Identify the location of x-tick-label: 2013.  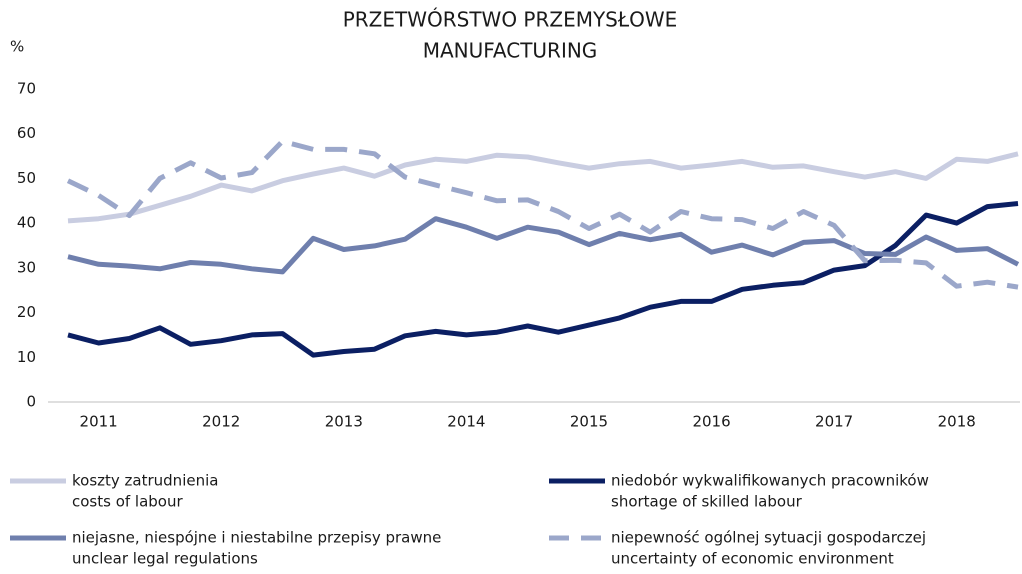
(344, 422).